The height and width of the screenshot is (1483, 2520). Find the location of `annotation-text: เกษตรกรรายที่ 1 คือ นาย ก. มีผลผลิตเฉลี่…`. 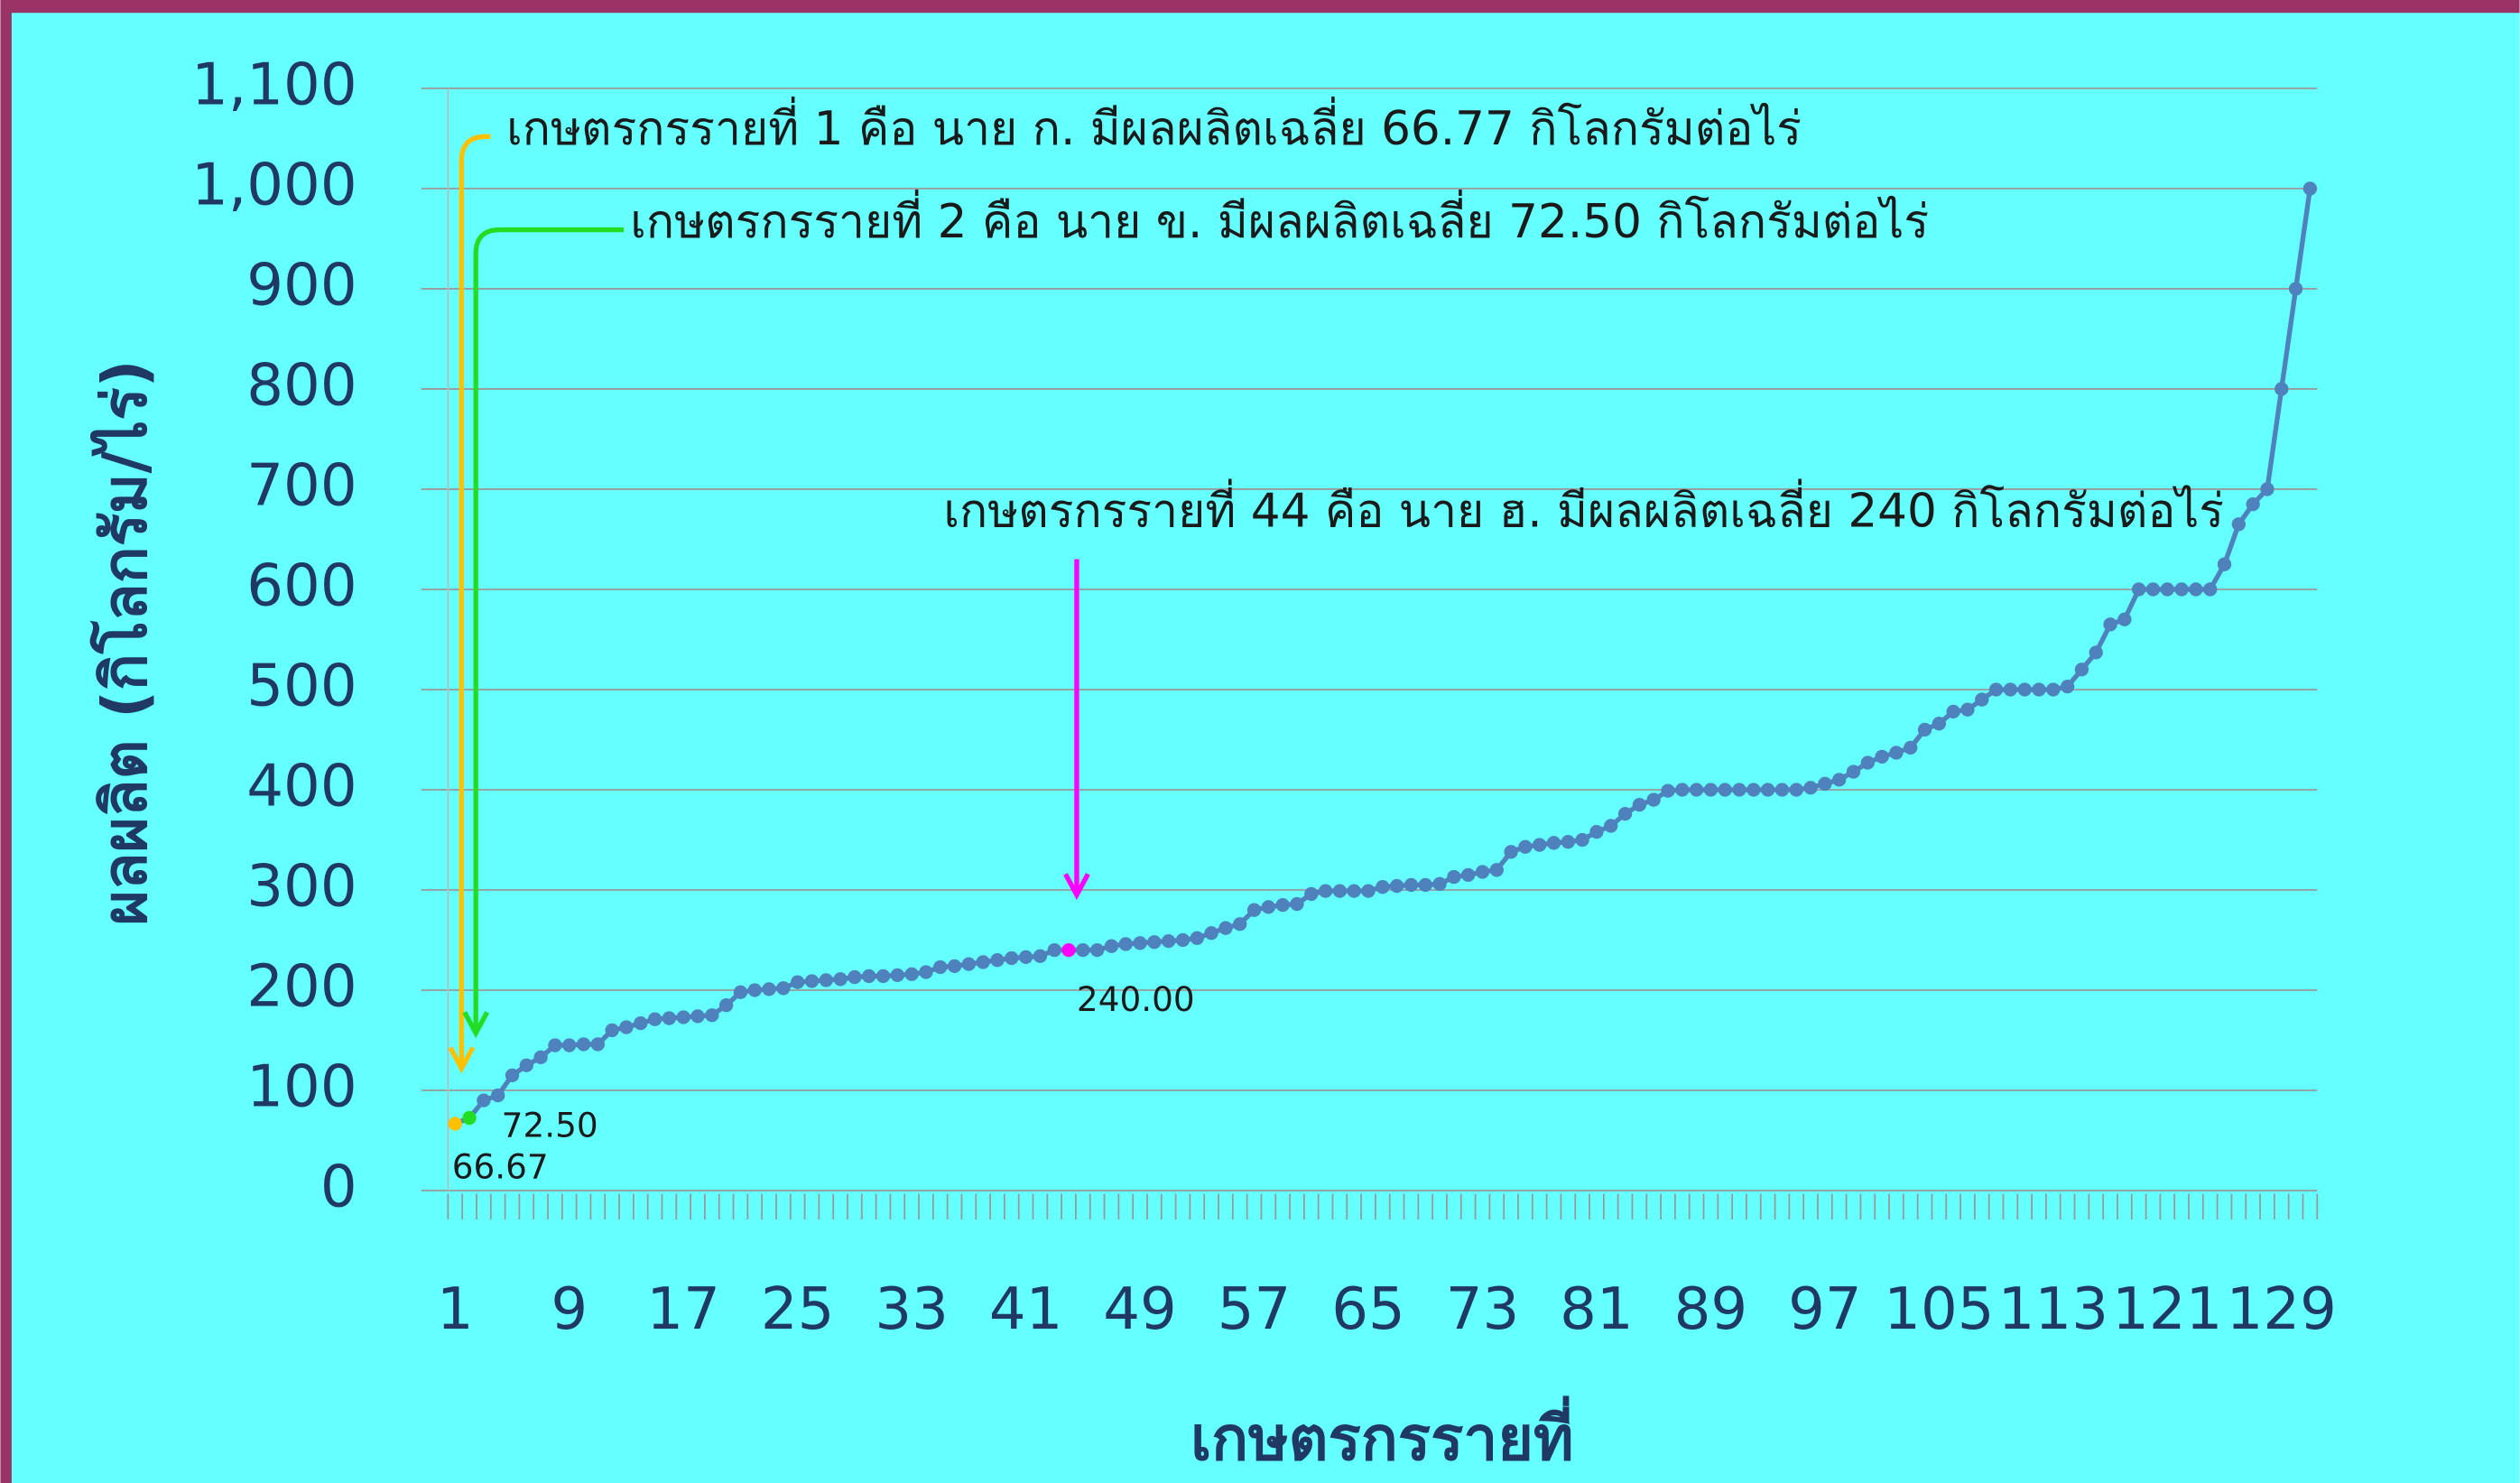

annotation-text: เกษตรกรรายที่ 1 คือ นาย ก. มีผลผลิตเฉลี่… is located at coordinates (1154, 126).